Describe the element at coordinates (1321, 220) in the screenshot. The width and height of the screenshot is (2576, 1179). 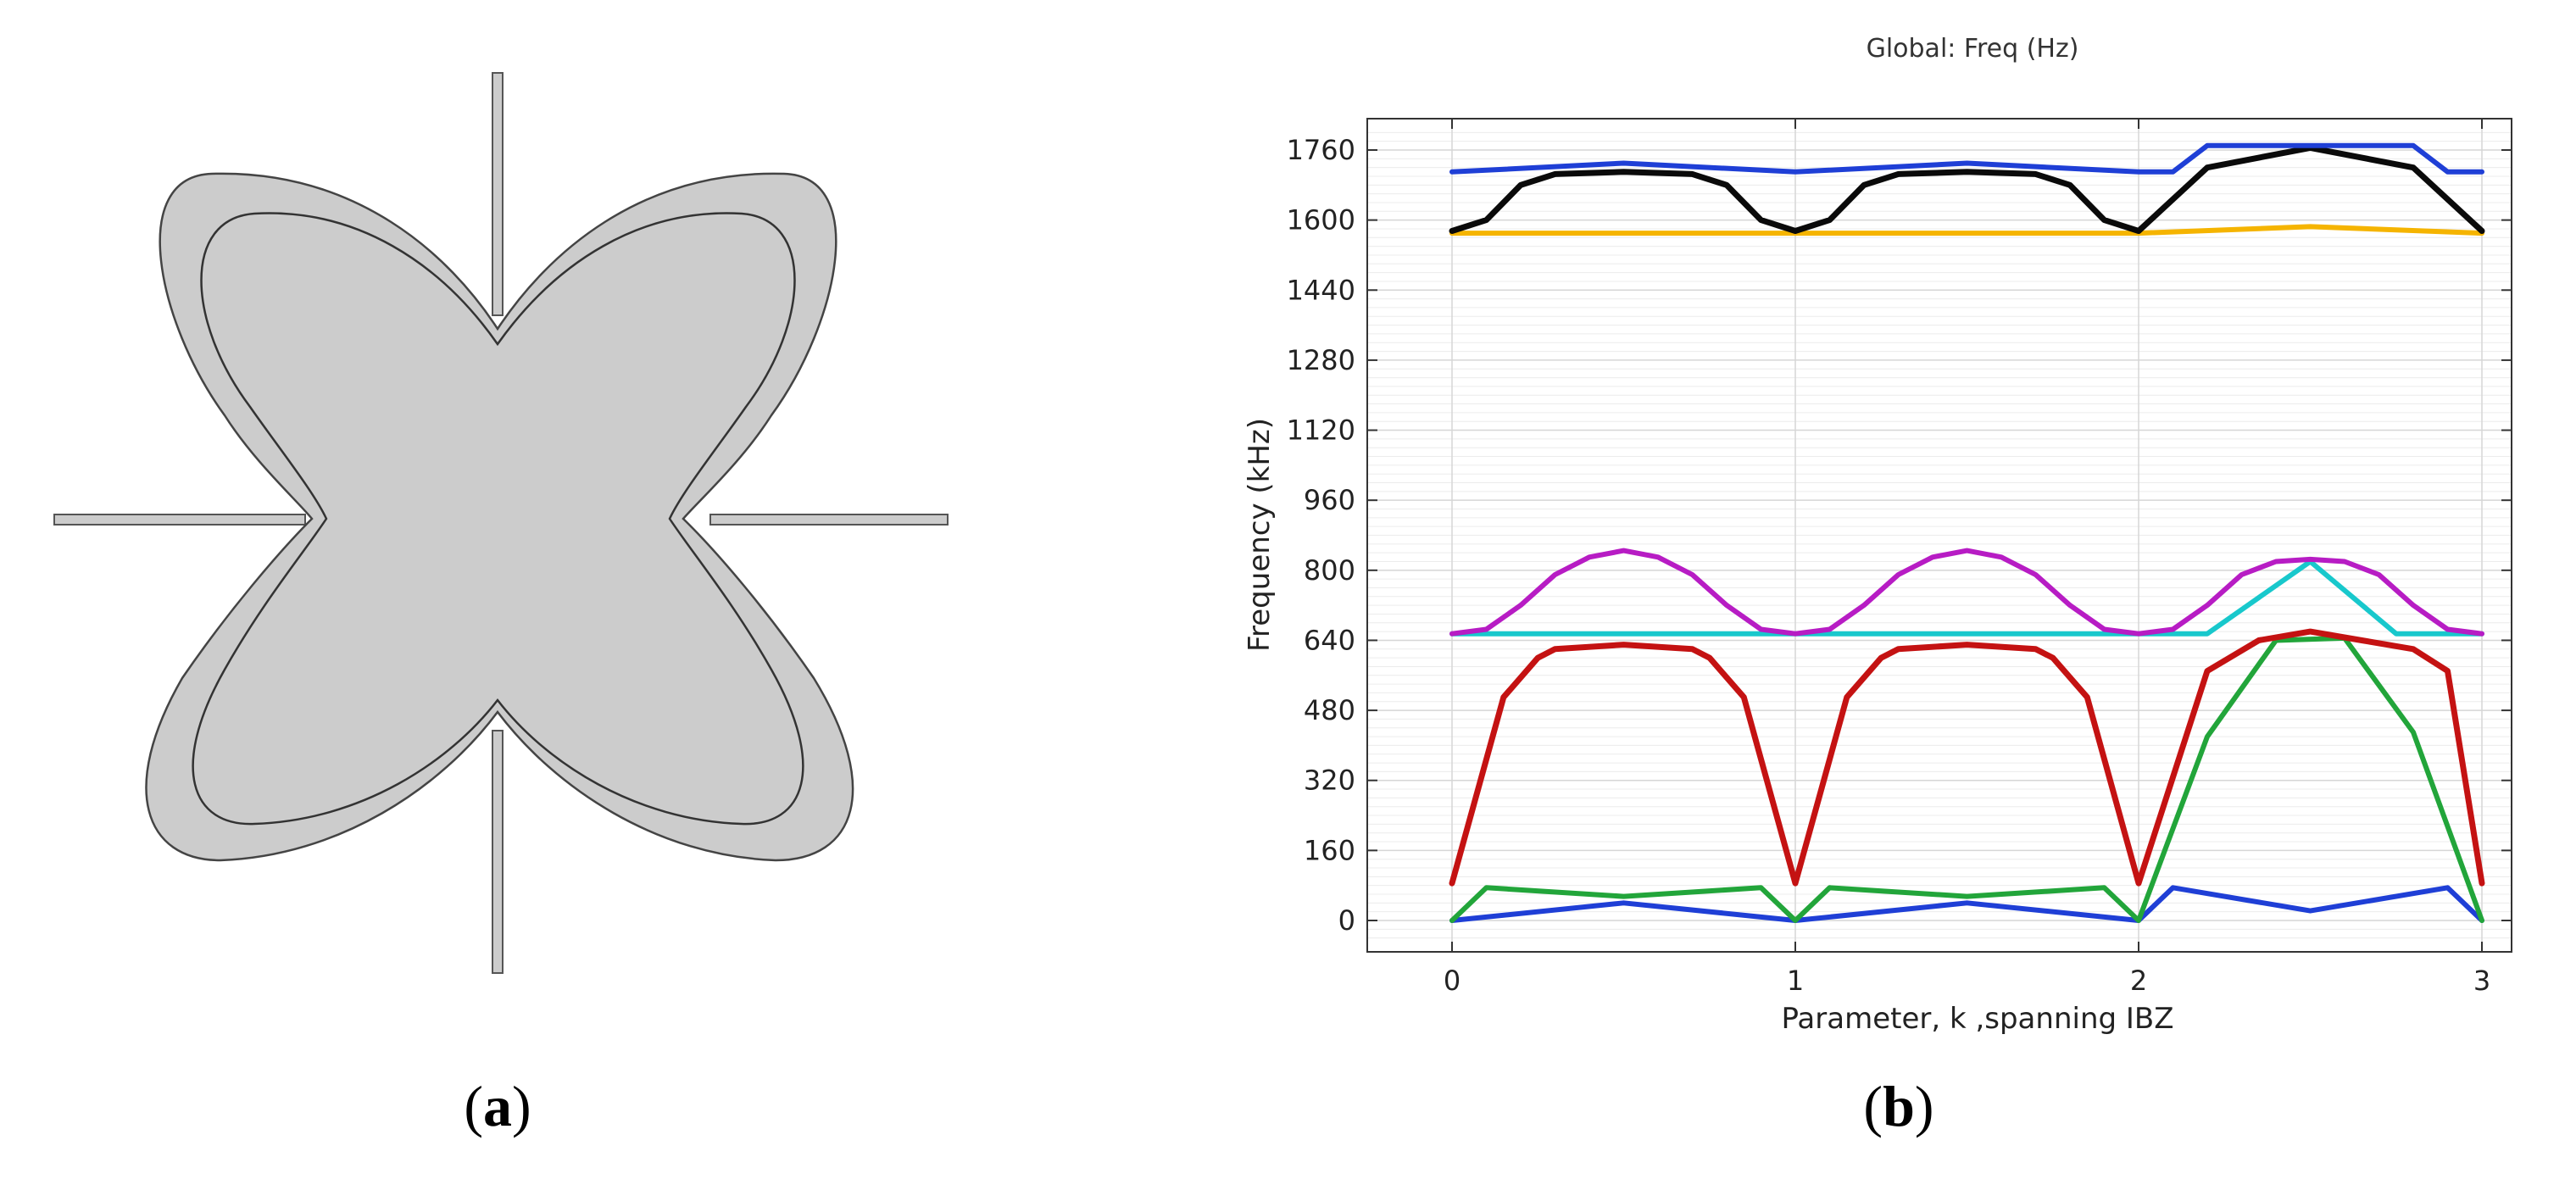
I see `y-tick-label: 1600` at that location.